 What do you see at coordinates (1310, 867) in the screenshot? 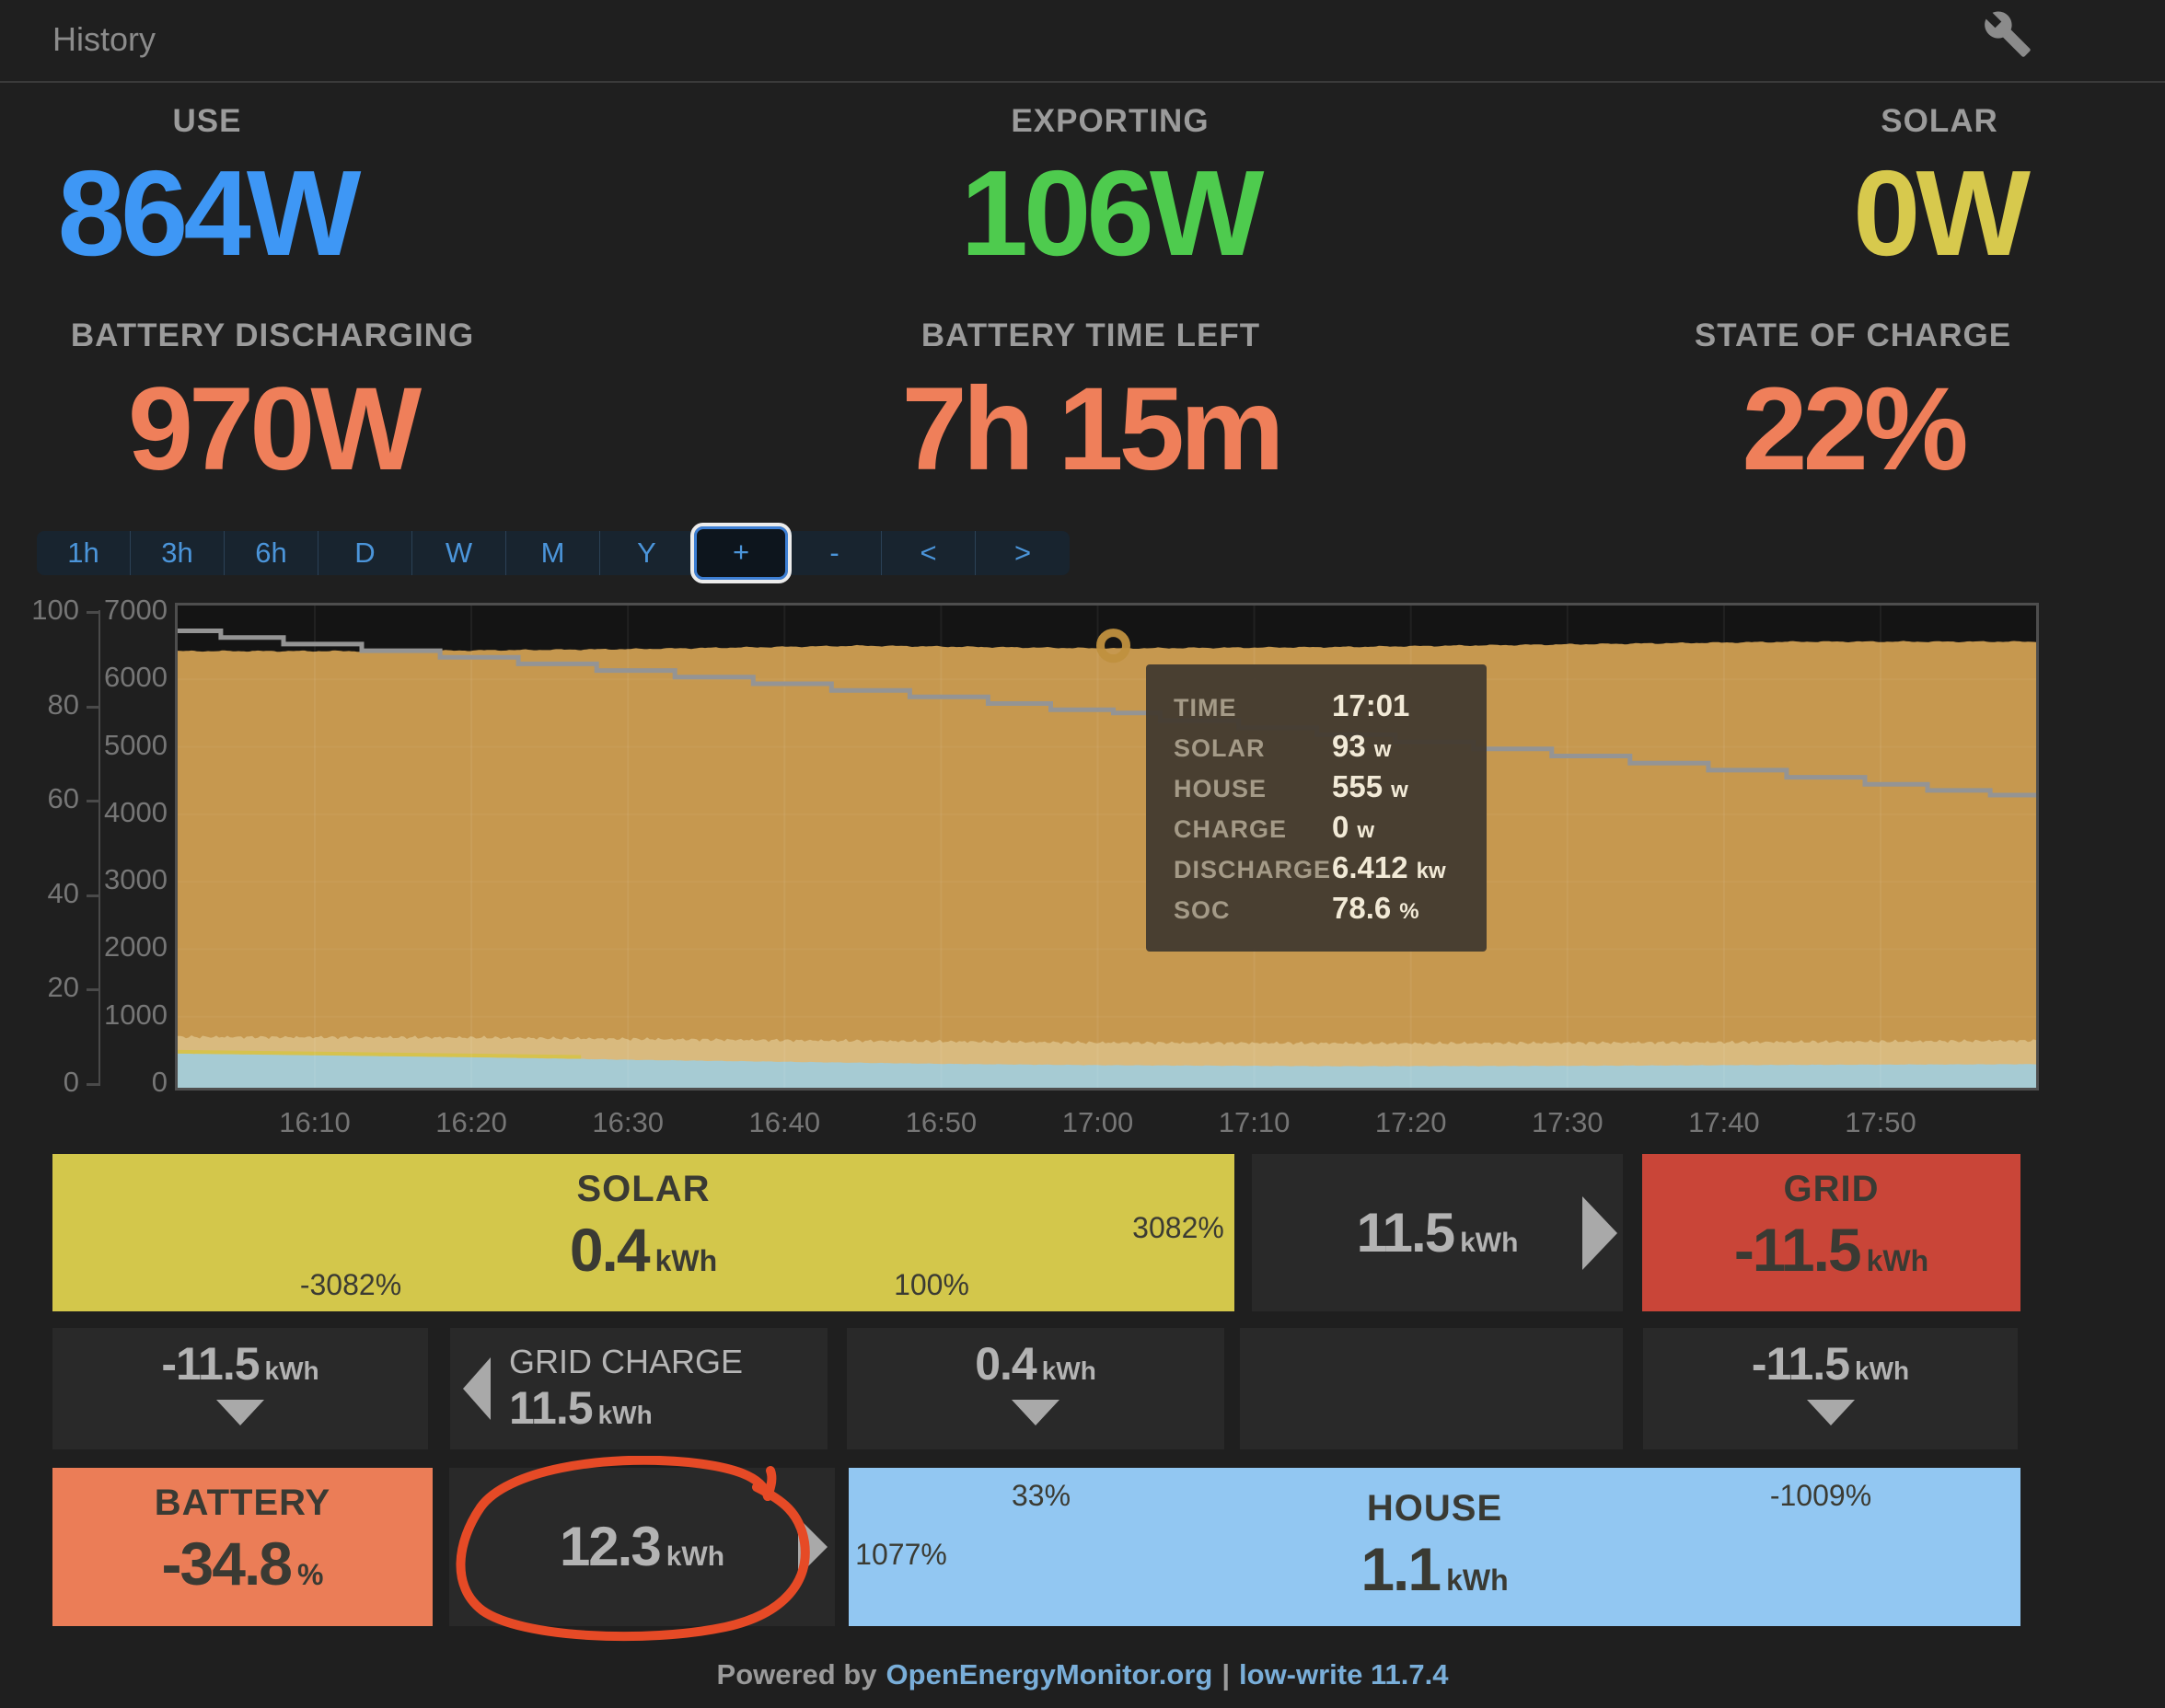
I see `tooltip-row-discharge: DISCHARGE 6.412 kw` at bounding box center [1310, 867].